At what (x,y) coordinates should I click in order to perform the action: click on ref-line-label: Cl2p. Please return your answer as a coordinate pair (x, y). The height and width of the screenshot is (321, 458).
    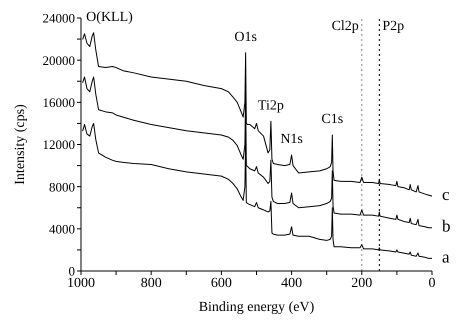
    Looking at the image, I should click on (345, 26).